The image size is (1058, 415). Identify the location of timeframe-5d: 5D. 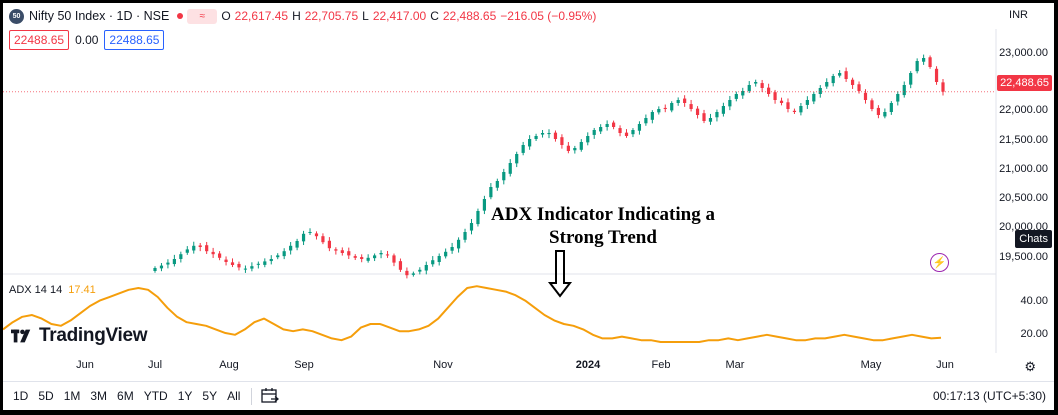
(46, 396).